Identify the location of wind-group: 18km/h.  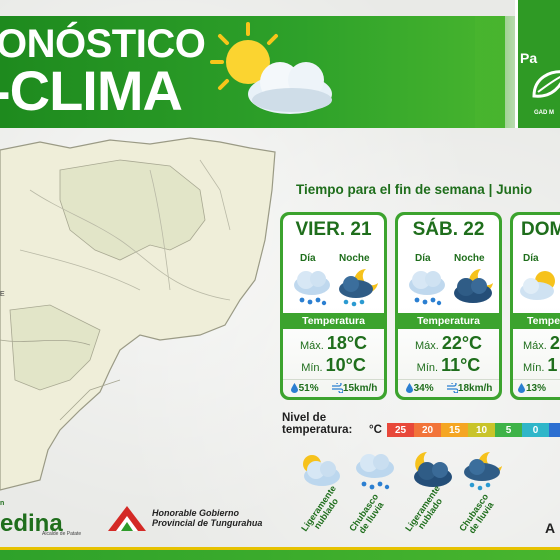
(469, 388).